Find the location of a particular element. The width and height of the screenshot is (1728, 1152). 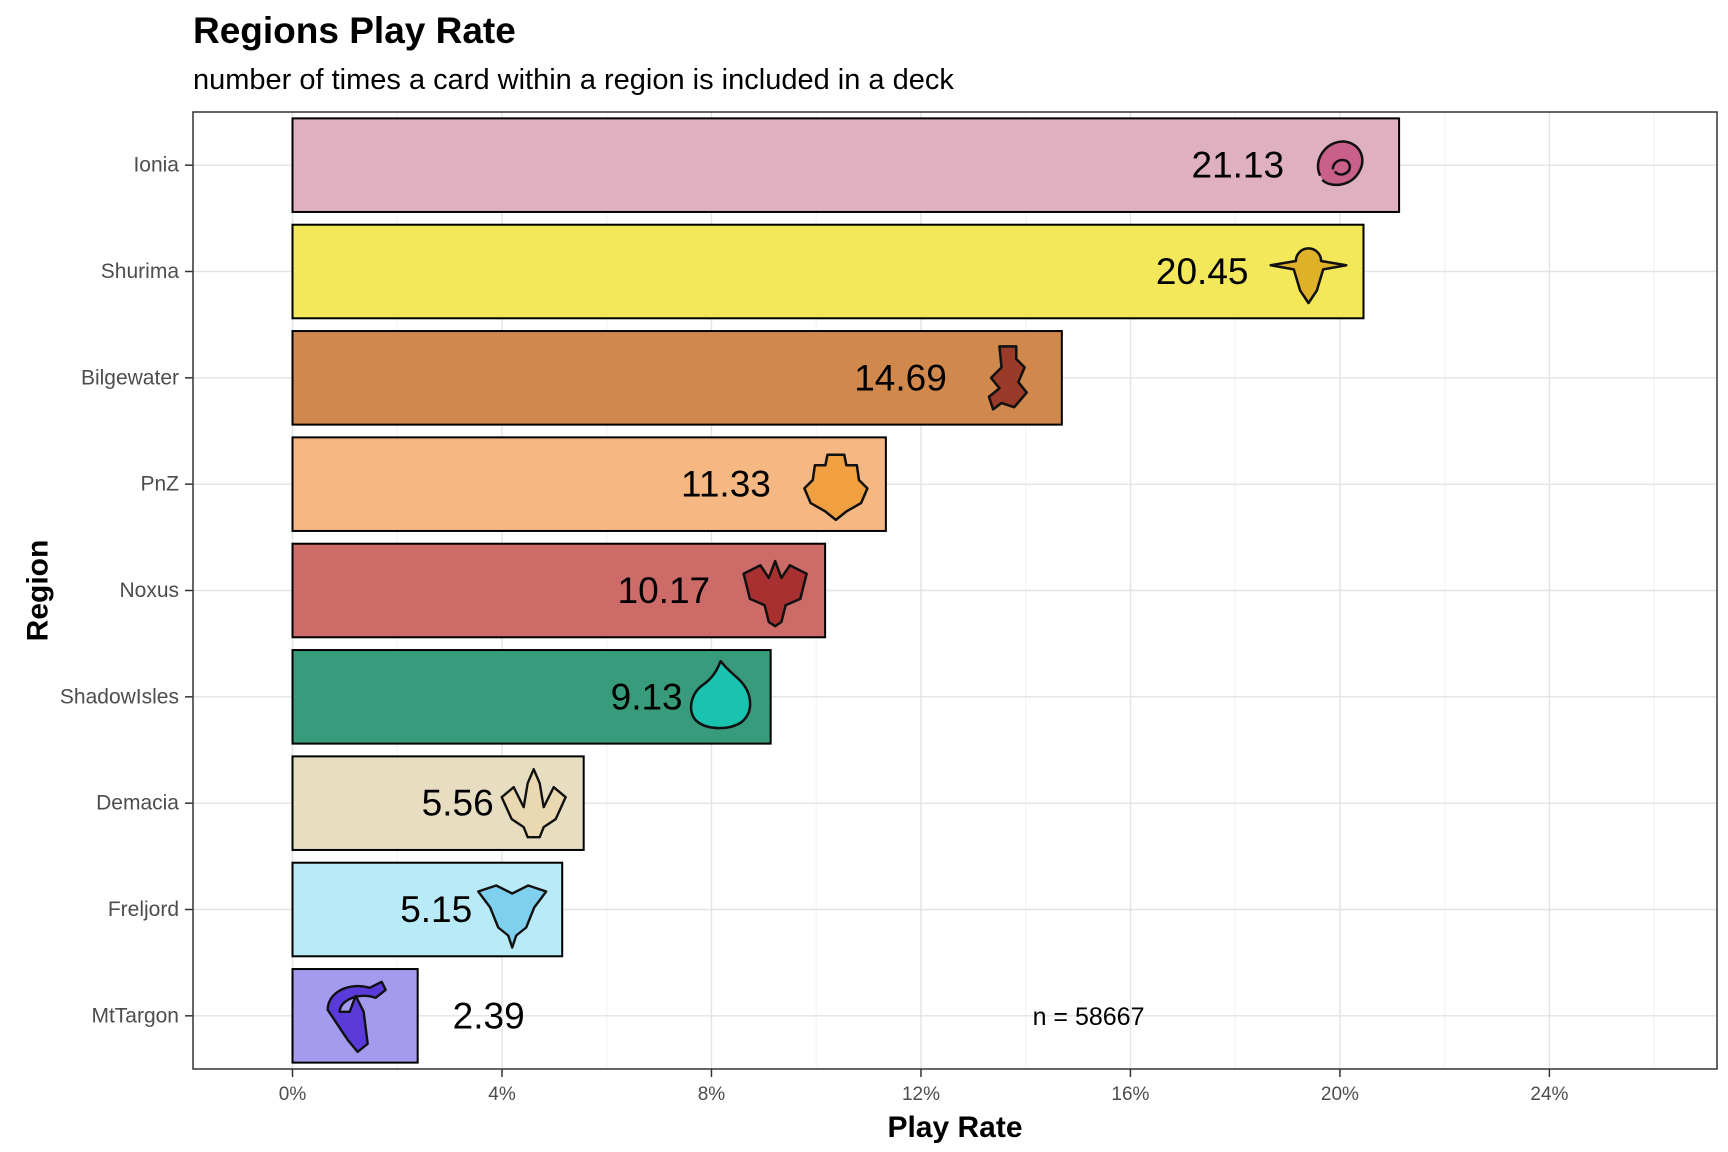

x-tick-label: 16% is located at coordinates (1130, 1094).